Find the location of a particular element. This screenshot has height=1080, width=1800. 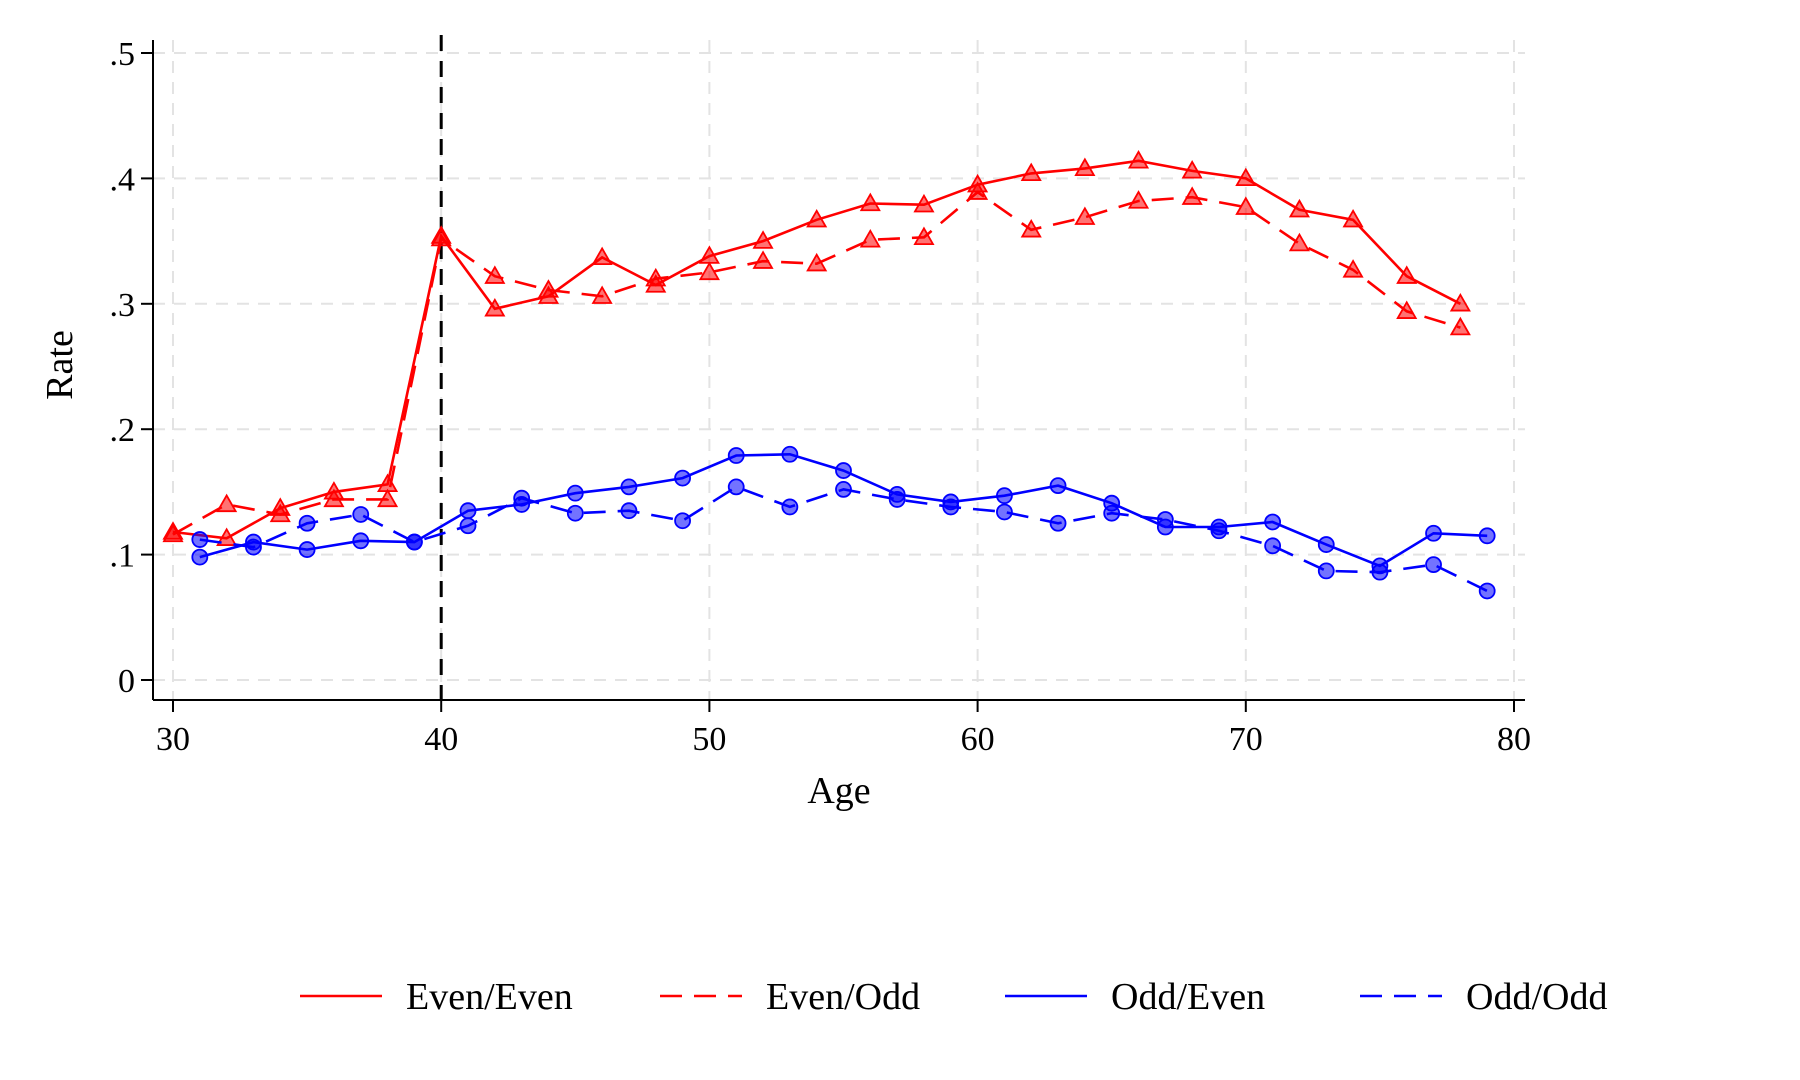

x-tick-label: 50 is located at coordinates (709, 739).